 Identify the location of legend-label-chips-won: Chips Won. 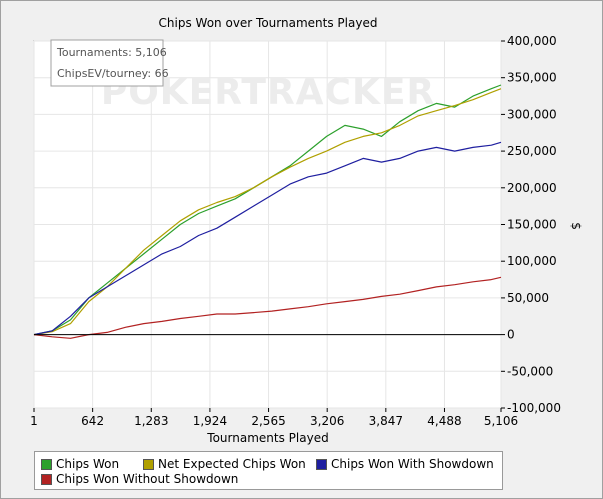
(88, 464).